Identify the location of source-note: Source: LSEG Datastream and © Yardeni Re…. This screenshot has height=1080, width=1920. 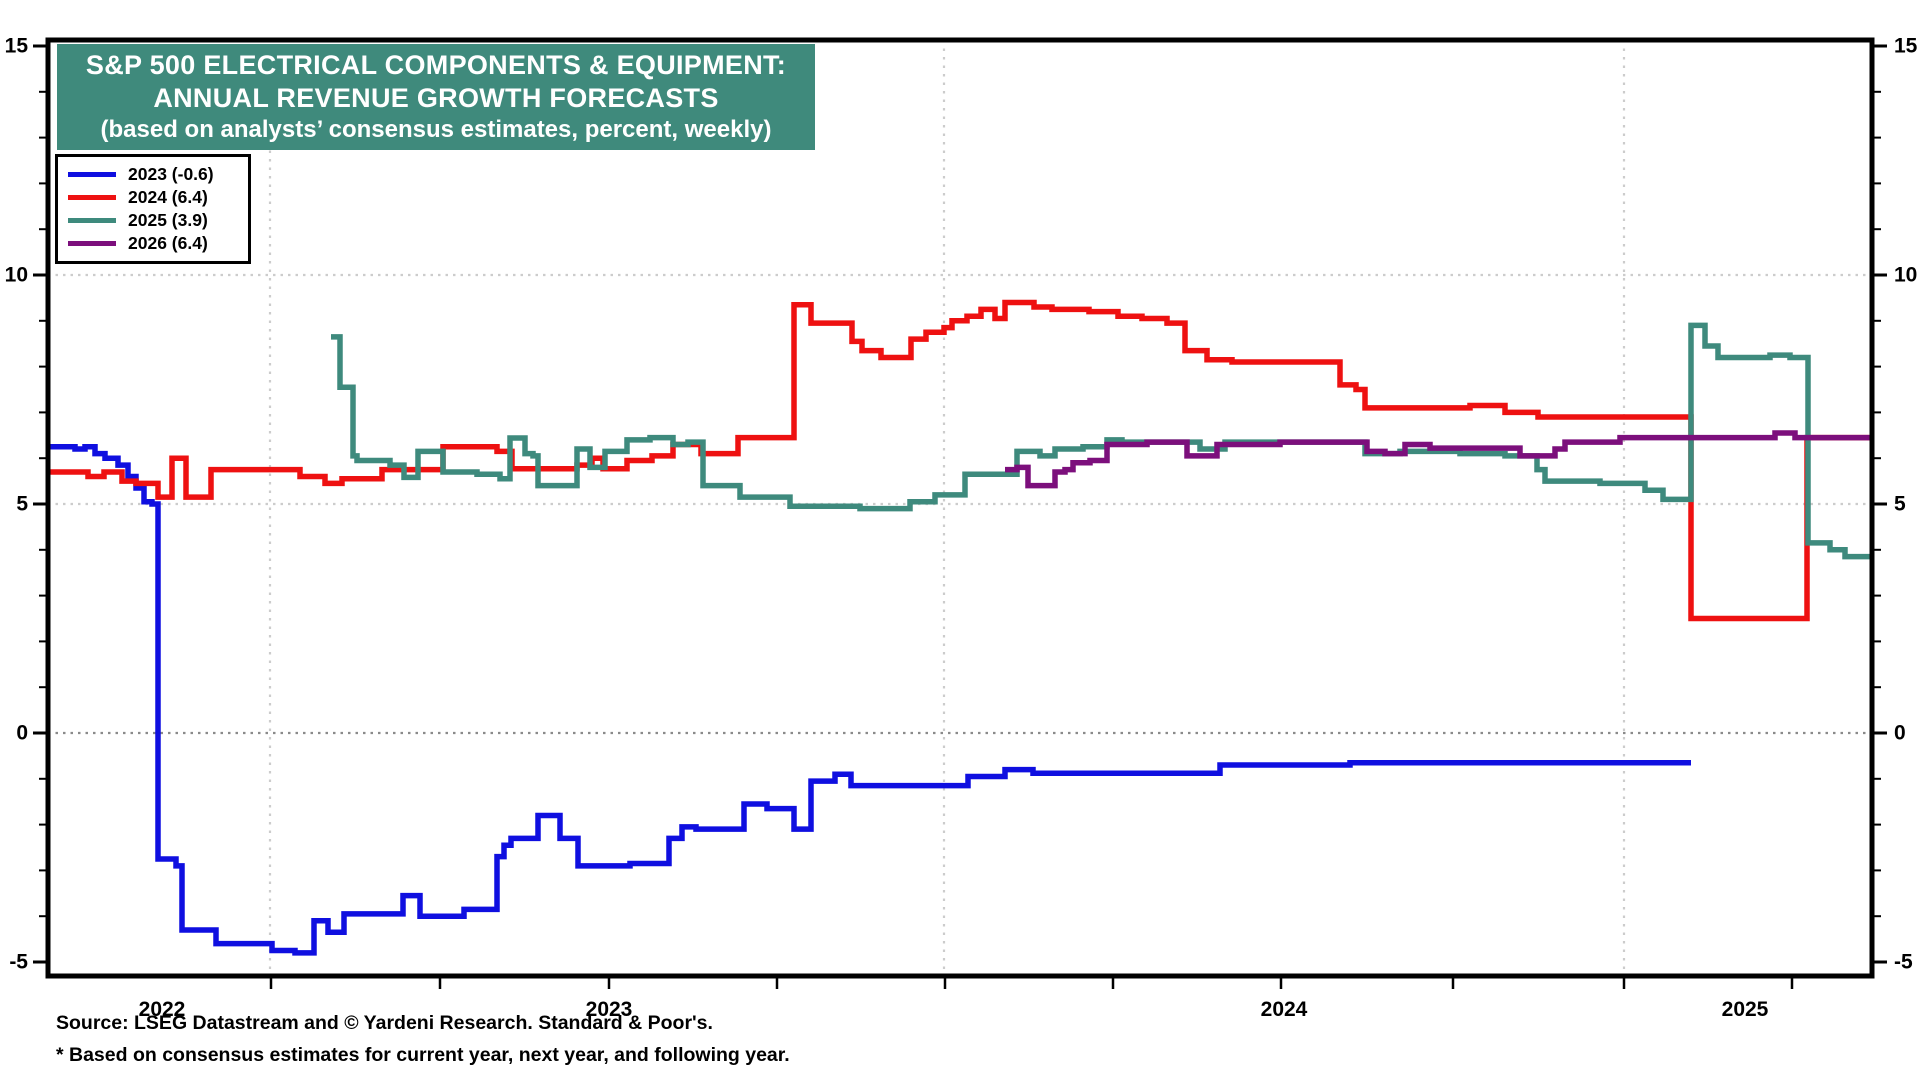
(384, 1023).